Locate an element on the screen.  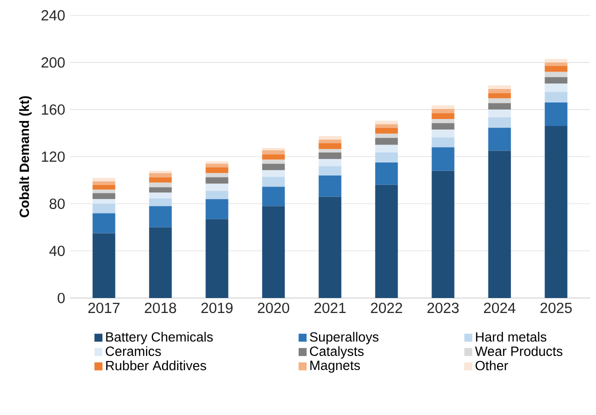
x-tick-label: 2025 is located at coordinates (556, 308).